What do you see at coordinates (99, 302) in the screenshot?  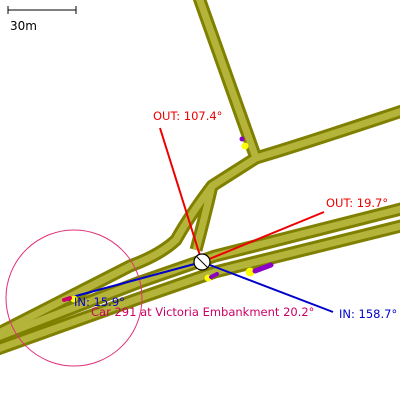 I see `in-heading-label-1: IN: 15.9°` at bounding box center [99, 302].